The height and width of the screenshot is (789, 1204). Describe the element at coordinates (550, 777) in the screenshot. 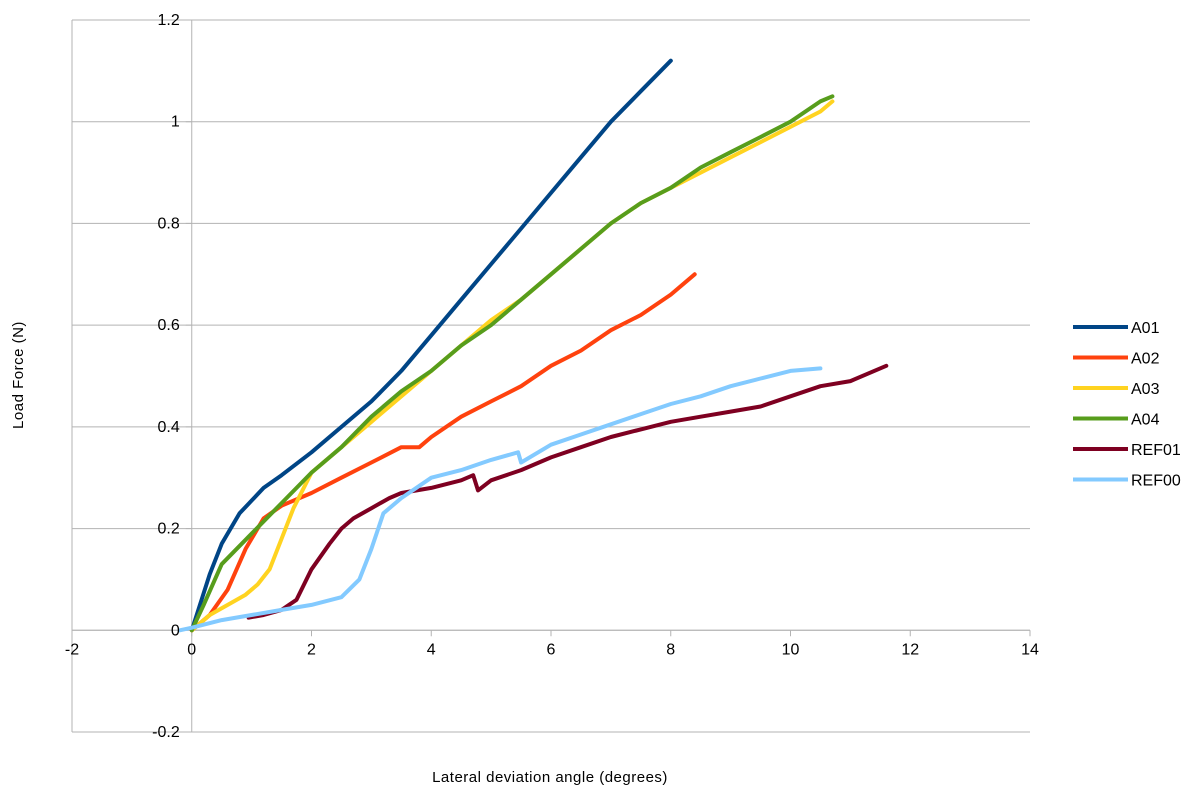

I see `x-axis-title: Lateral deviation angle (degrees)` at that location.